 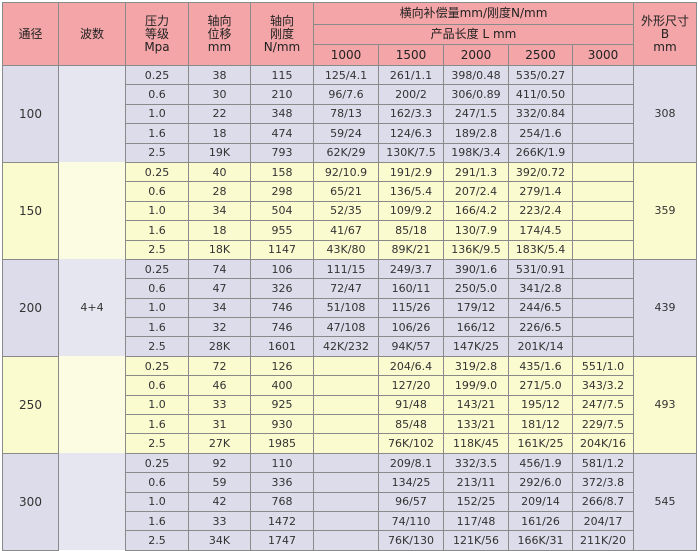 What do you see at coordinates (350, 482) in the screenshot?
I see `table-row: 0.6 59 336 134/25 213/11 292/6.0 372/3.8` at bounding box center [350, 482].